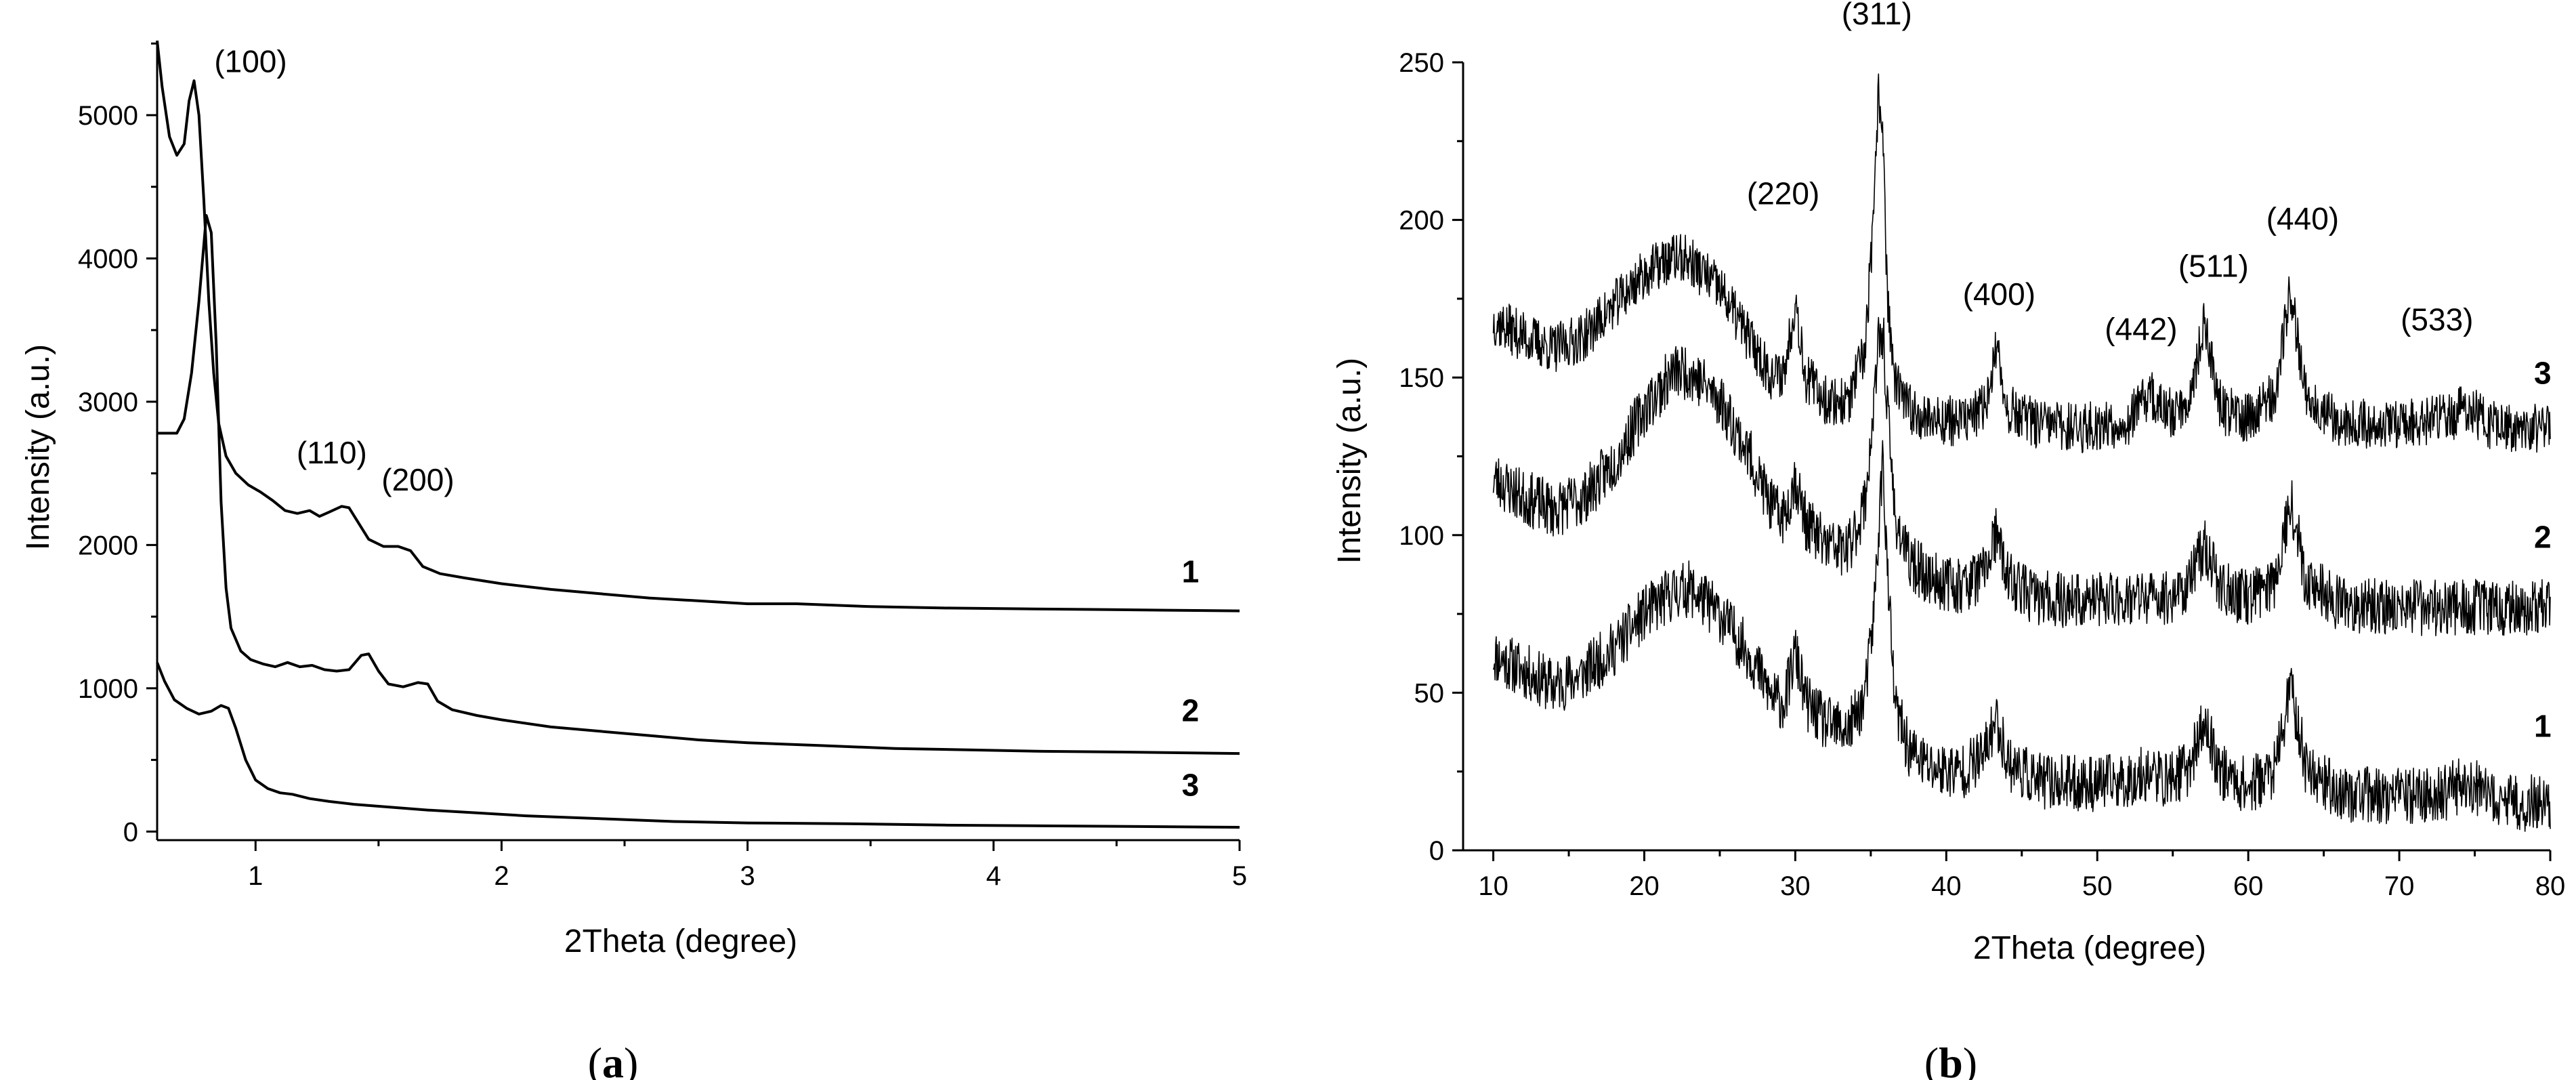 The image size is (2576, 1080). I want to click on panel-a-x-tick-label: 4, so click(994, 876).